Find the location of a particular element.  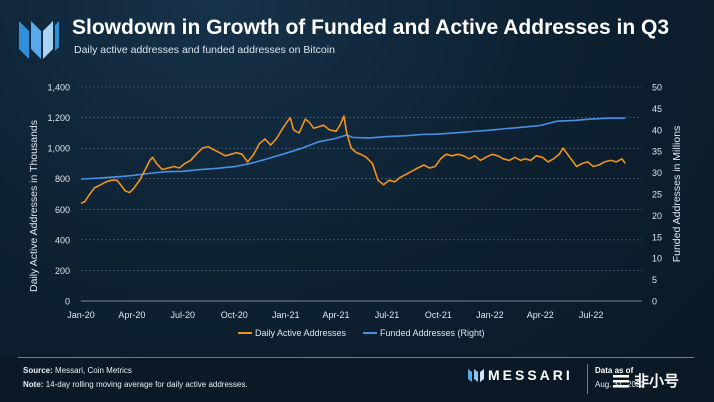

footer-divider is located at coordinates (356, 357).